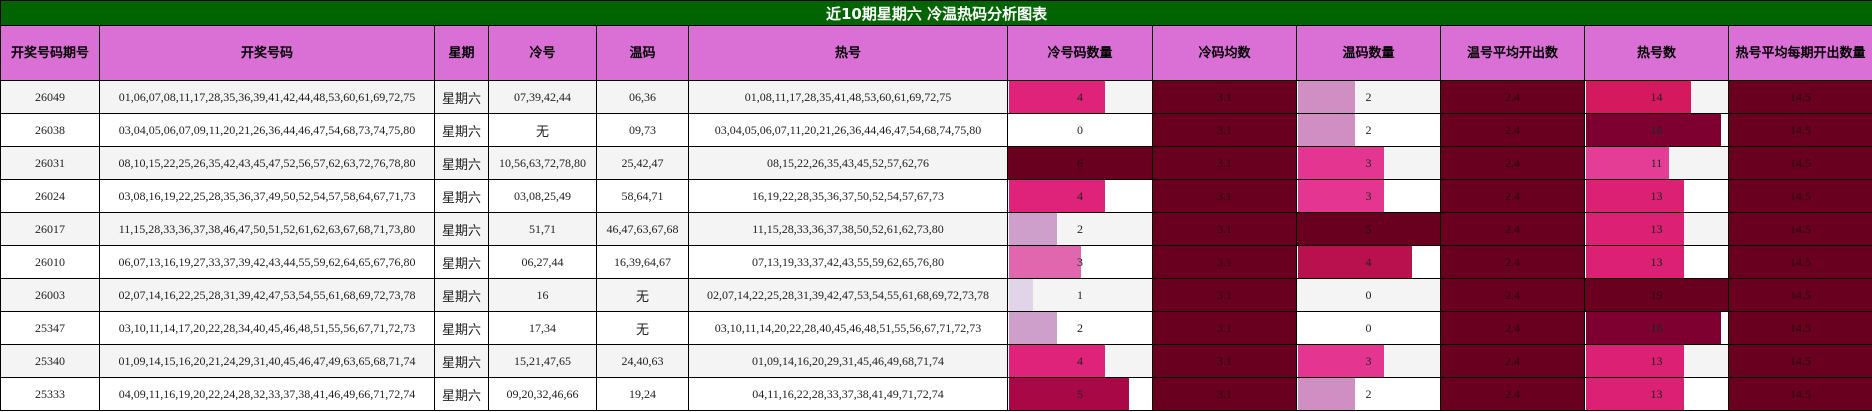 This screenshot has height=412, width=1872. Describe the element at coordinates (1656, 53) in the screenshot. I see `header-hot-count: 热号数` at that location.